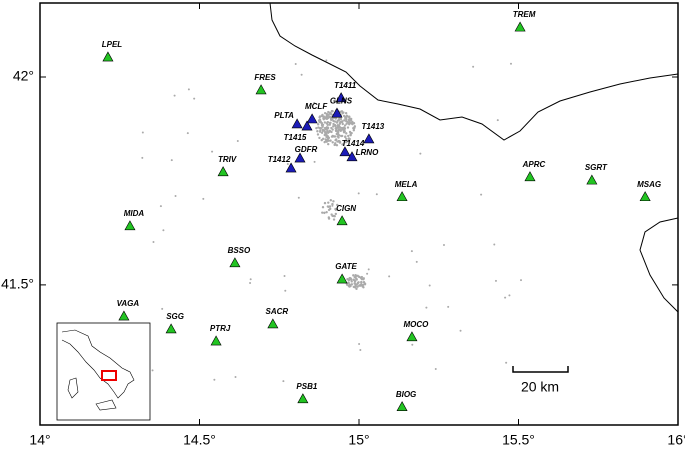 The height and width of the screenshot is (458, 685). I want to click on coastline, so click(659, 265).